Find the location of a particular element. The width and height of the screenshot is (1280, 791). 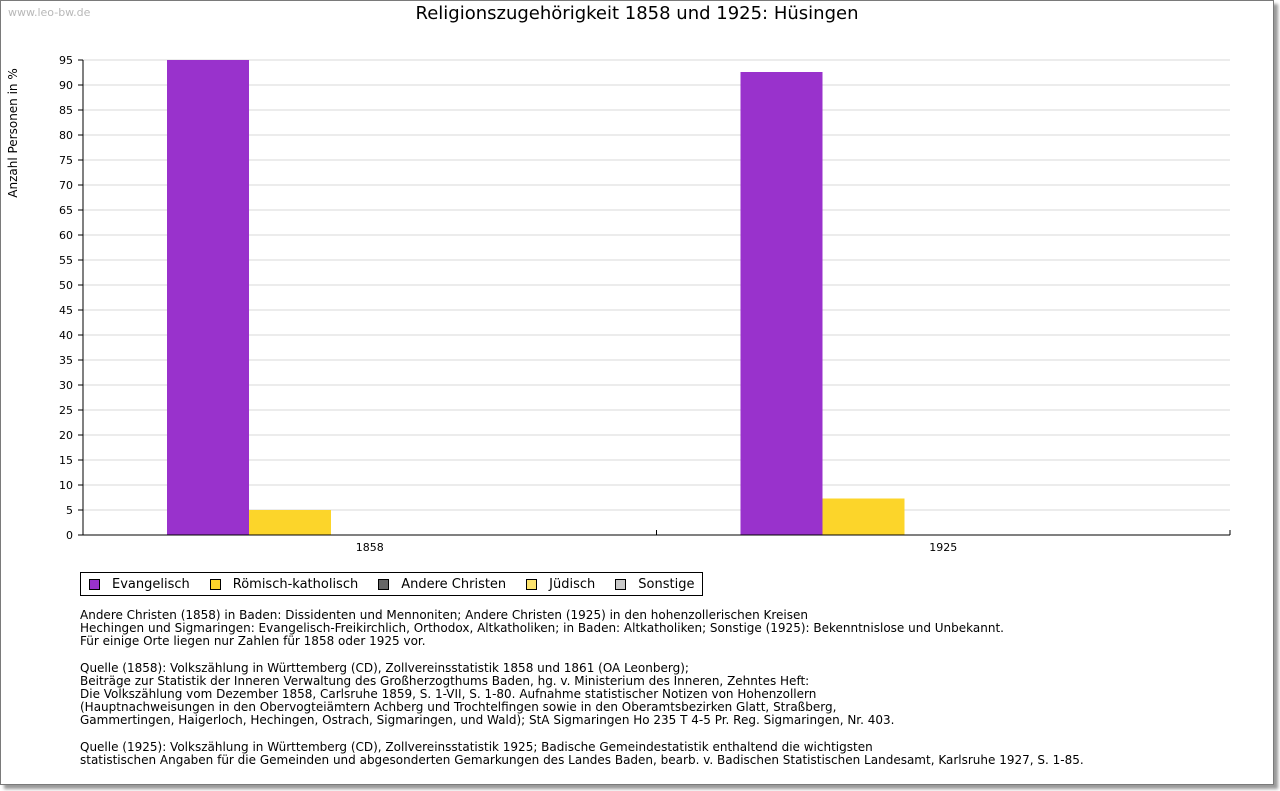

legend-item: Jüdisch is located at coordinates (560, 584).